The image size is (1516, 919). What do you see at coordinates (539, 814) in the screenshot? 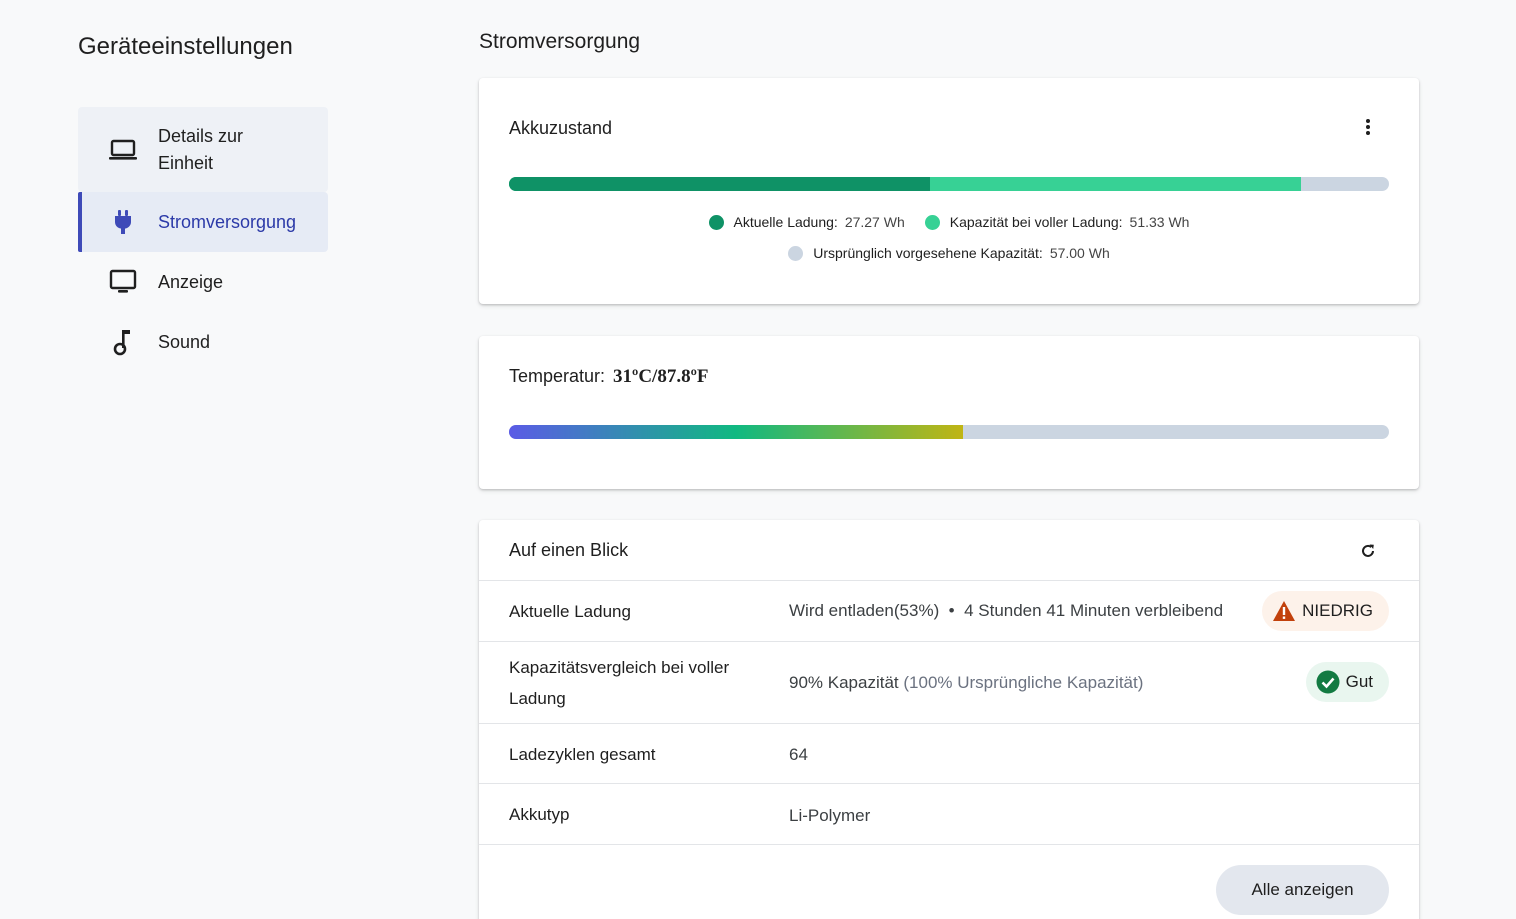
I see `row-label: Akkutyp` at bounding box center [539, 814].